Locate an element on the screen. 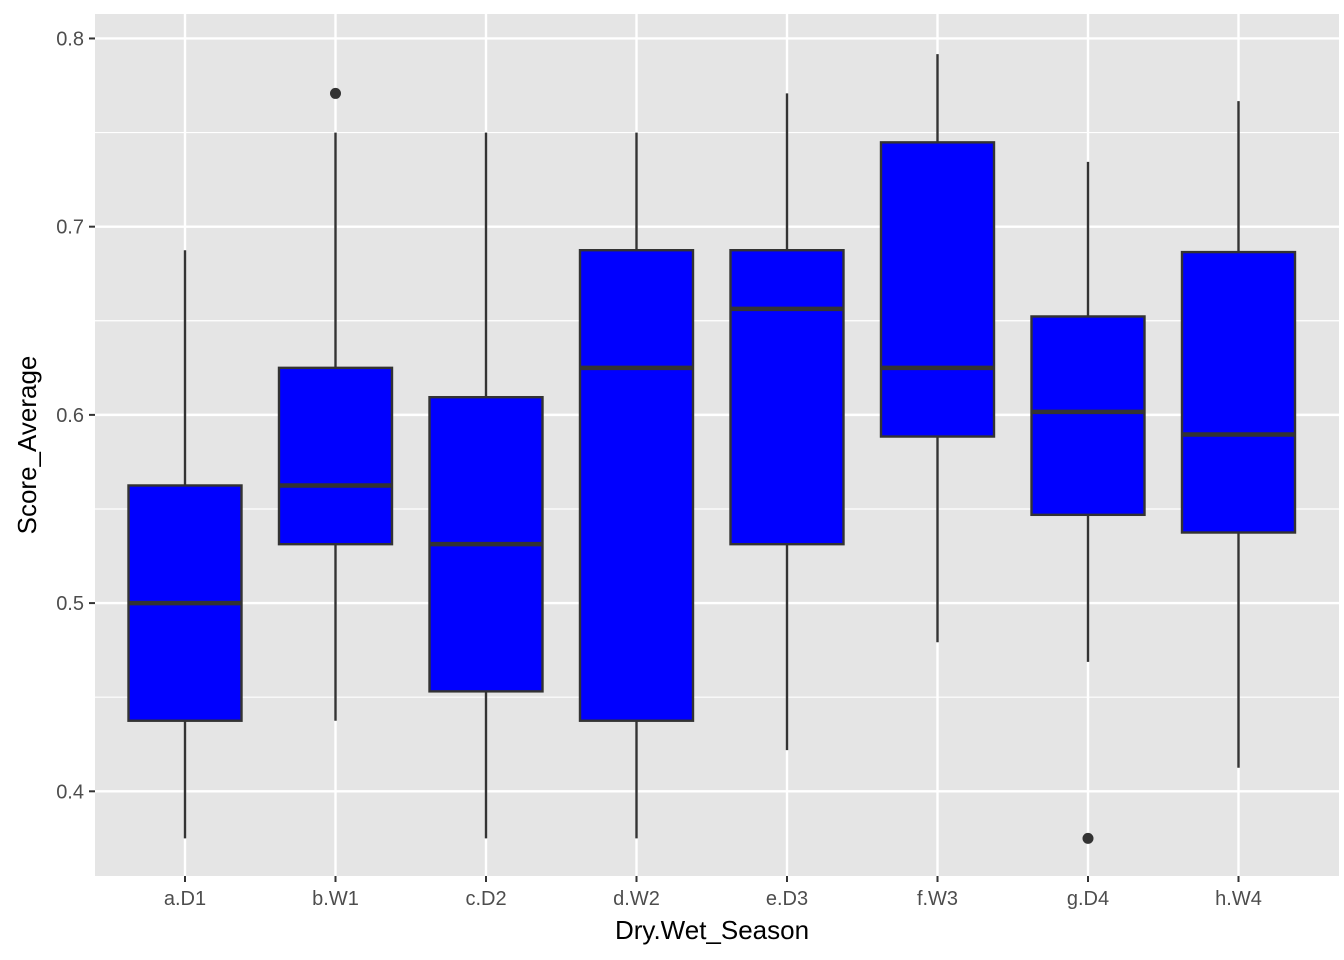  box-h.W4 is located at coordinates (1238, 434).